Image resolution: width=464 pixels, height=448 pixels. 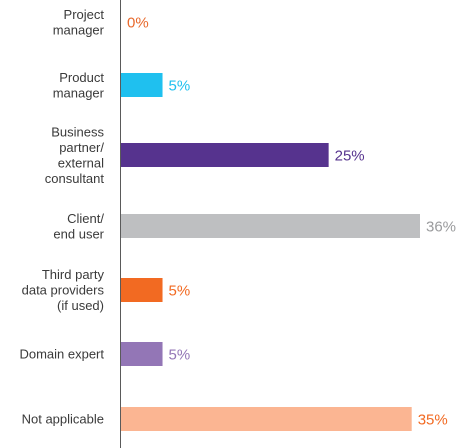 I want to click on category-label: Third party data providers (if used), so click(x=63, y=290).